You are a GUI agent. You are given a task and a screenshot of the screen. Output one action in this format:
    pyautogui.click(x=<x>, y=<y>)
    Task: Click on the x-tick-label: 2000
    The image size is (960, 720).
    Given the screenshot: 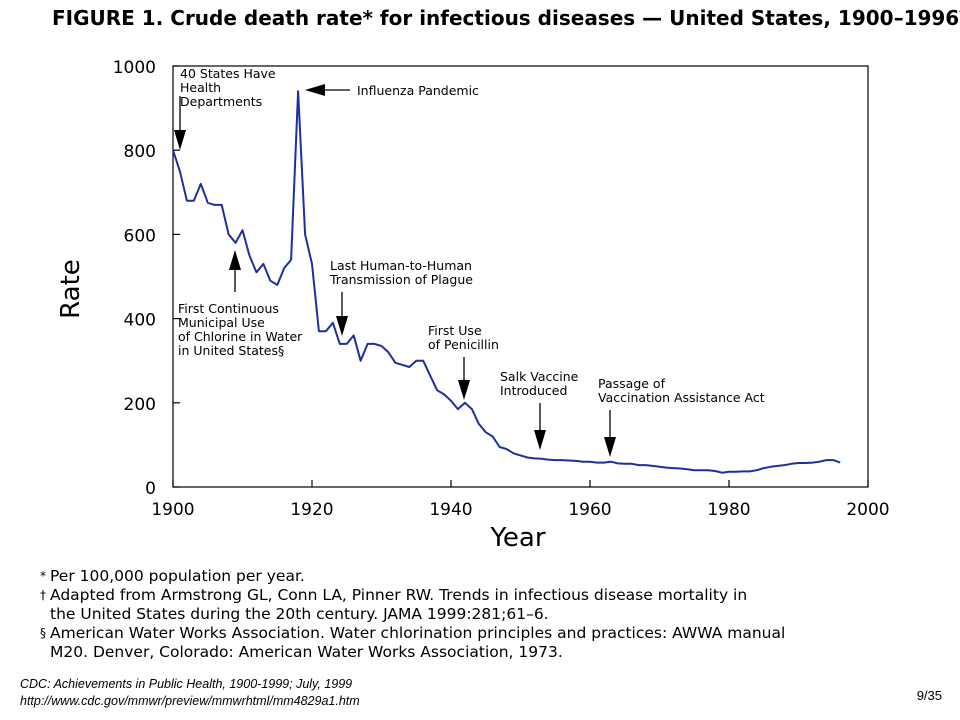 What is the action you would take?
    pyautogui.click(x=867, y=510)
    